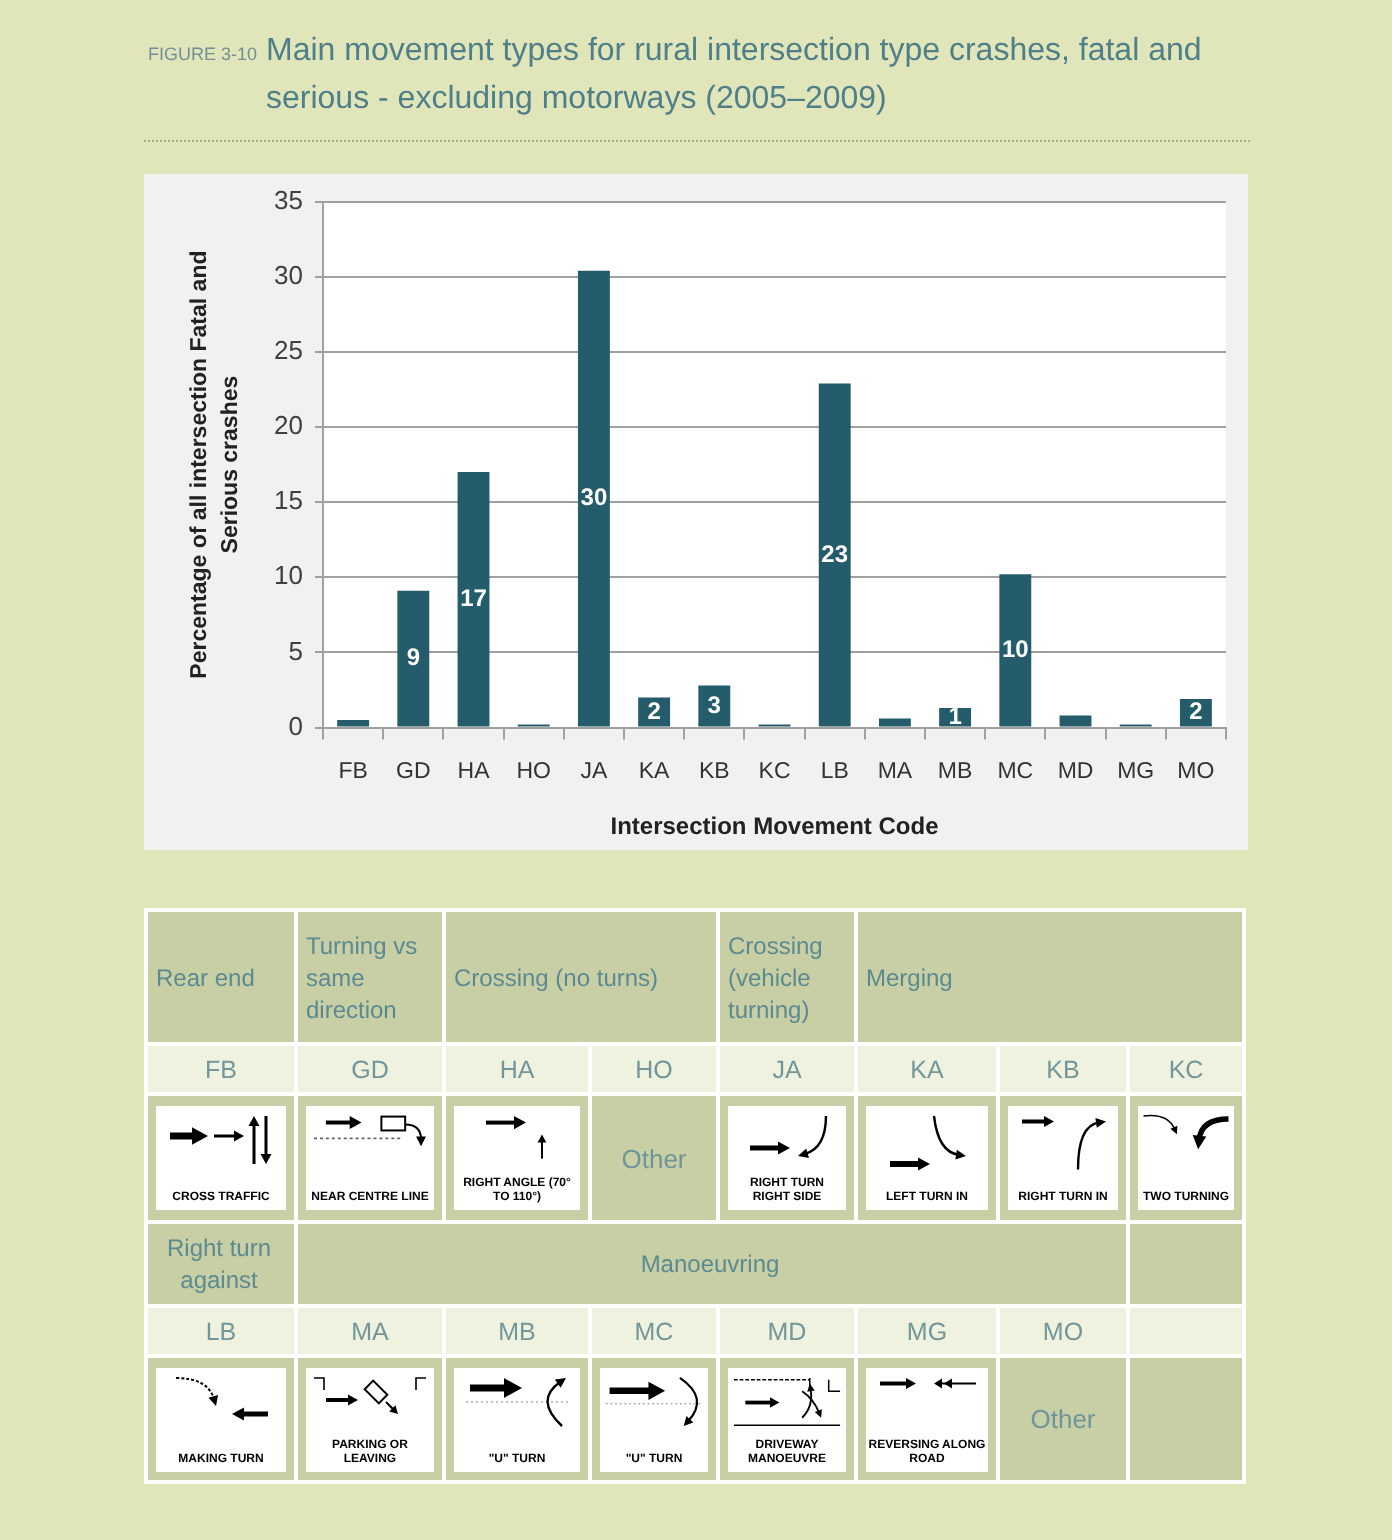  What do you see at coordinates (289, 350) in the screenshot?
I see `y-tick-label: 25` at bounding box center [289, 350].